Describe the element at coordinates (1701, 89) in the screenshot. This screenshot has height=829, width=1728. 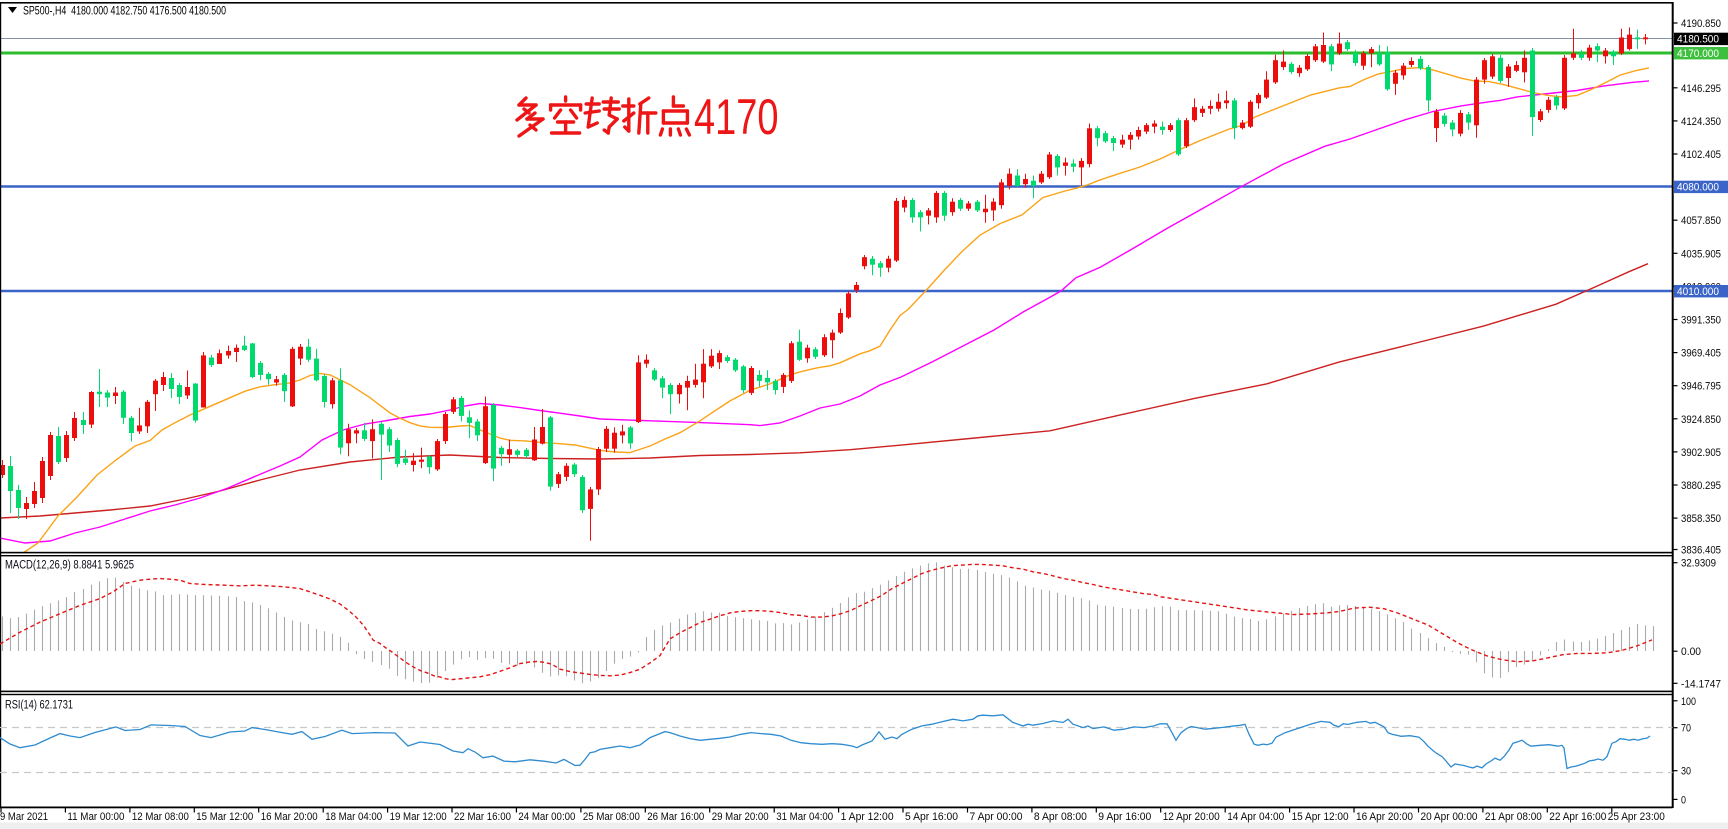
I see `svg-text: 4146.295` at that location.